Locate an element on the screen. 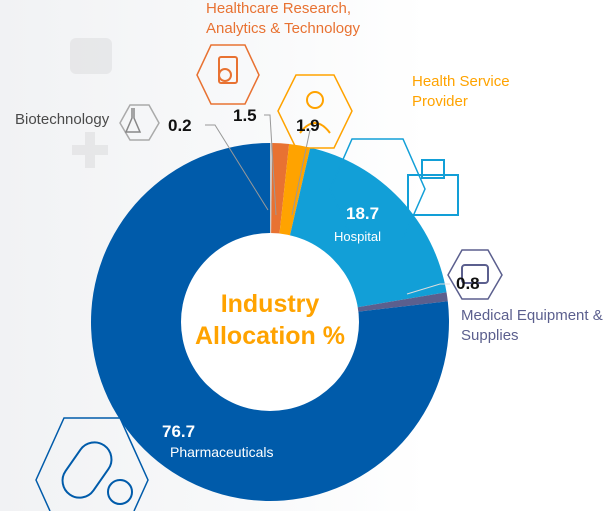 The image size is (611, 511). leader-health-service is located at coordinates (301, 172).